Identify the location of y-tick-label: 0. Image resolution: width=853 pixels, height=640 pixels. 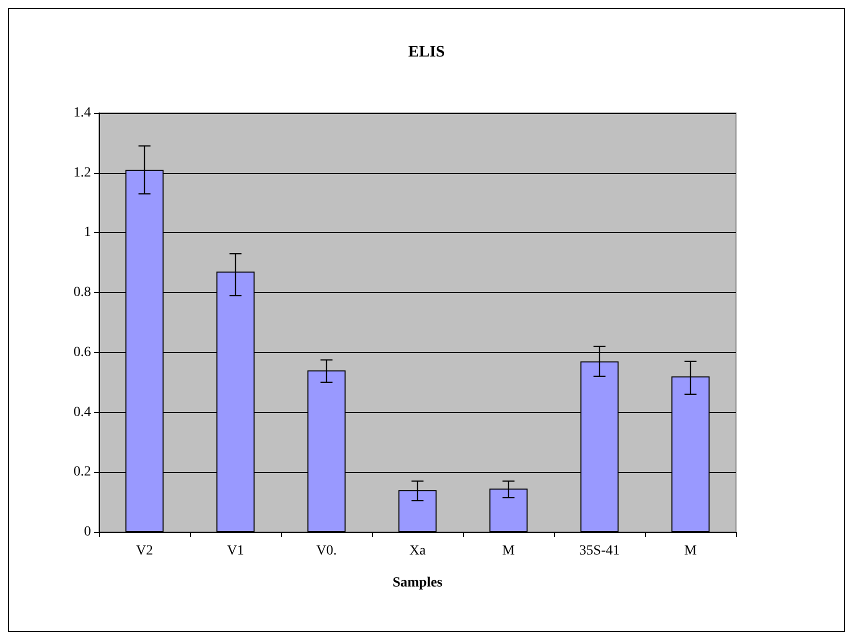
(87, 532).